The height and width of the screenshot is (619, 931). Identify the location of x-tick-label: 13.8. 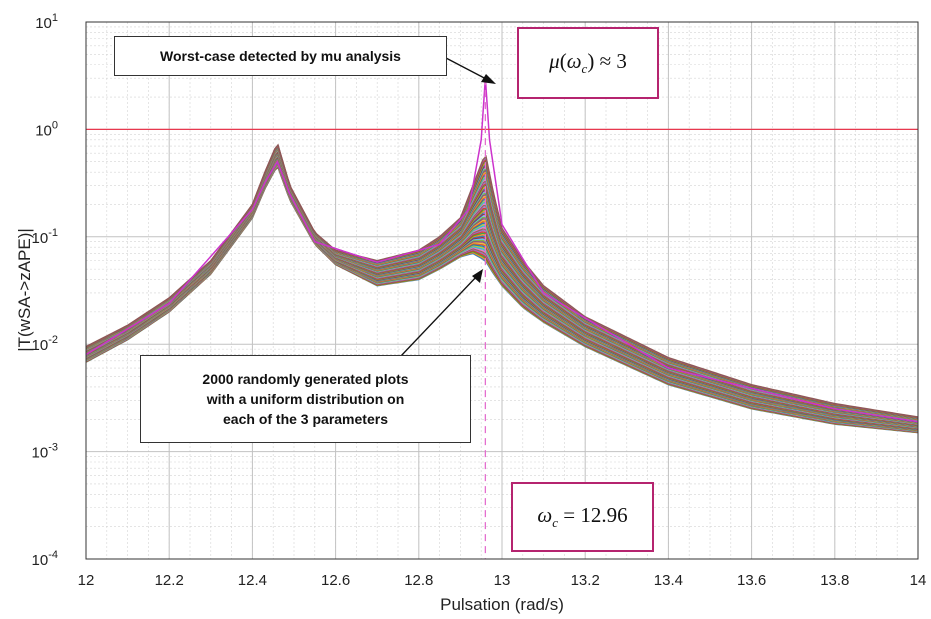
(834, 580).